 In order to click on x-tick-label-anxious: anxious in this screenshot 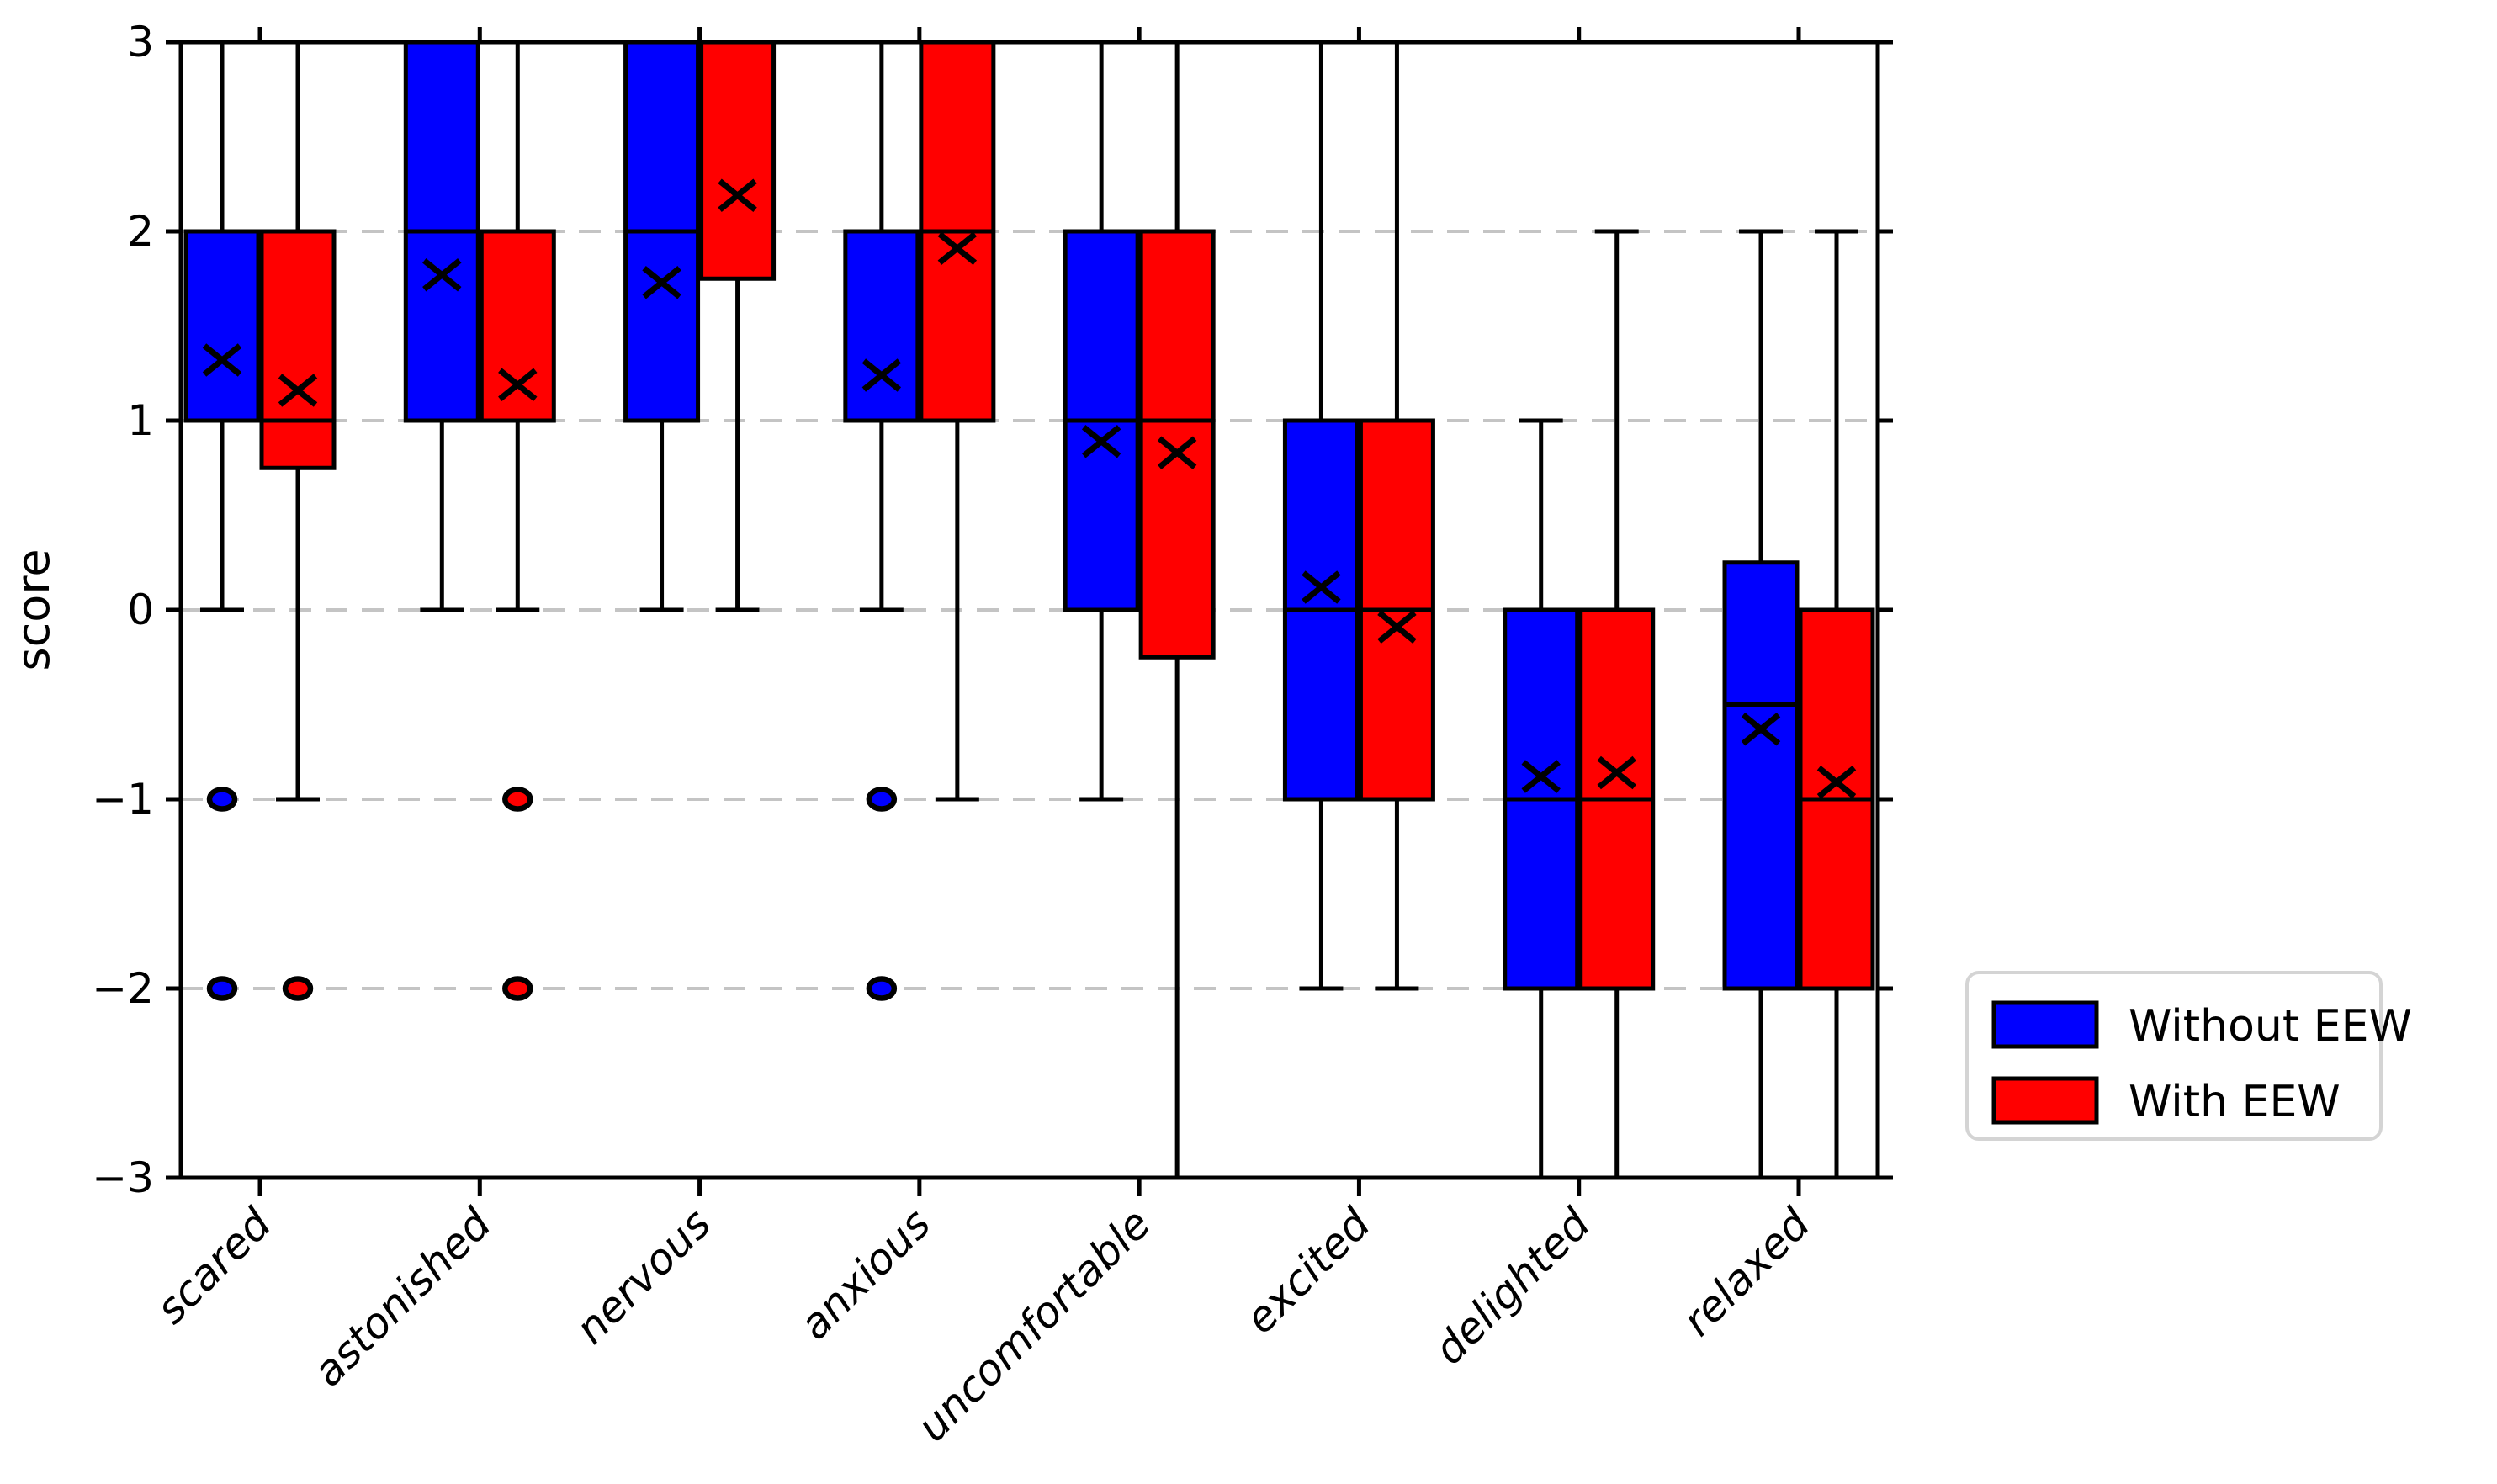, I will do `click(865, 1274)`.